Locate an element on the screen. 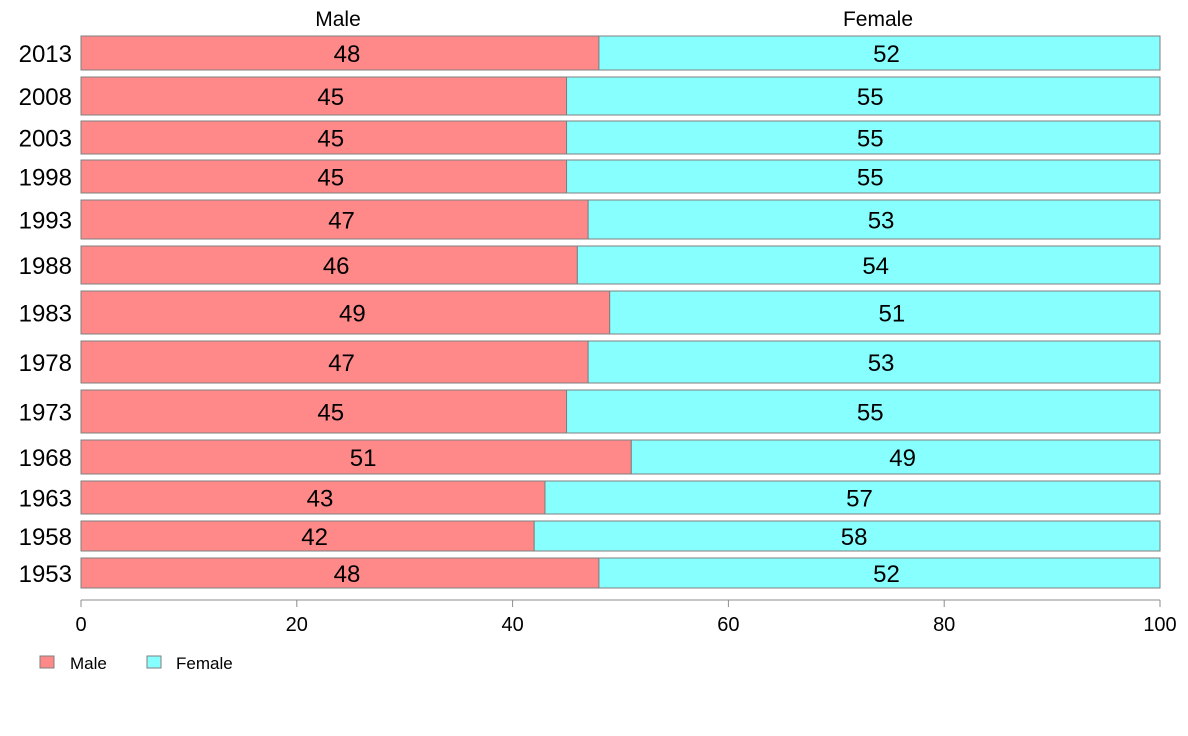  row-label-2008: 2008 is located at coordinates (45, 97).